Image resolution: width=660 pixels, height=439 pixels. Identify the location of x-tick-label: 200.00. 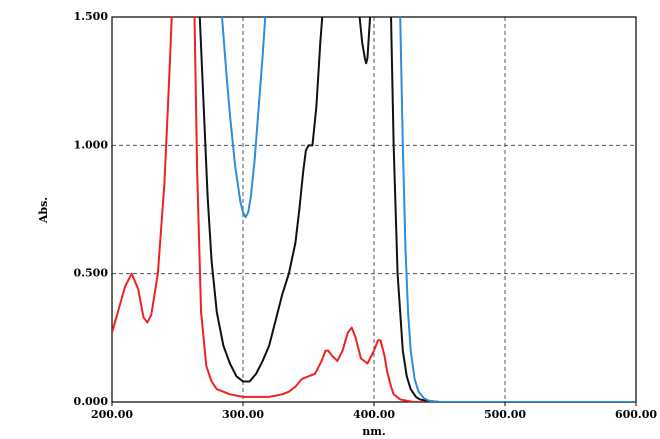
(112, 414).